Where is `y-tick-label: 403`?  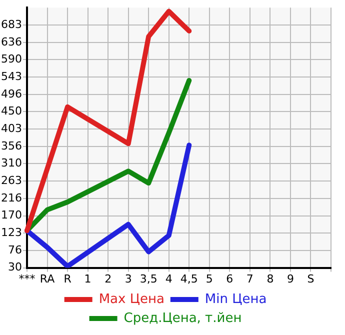 y-tick-label: 403 is located at coordinates (11, 129).